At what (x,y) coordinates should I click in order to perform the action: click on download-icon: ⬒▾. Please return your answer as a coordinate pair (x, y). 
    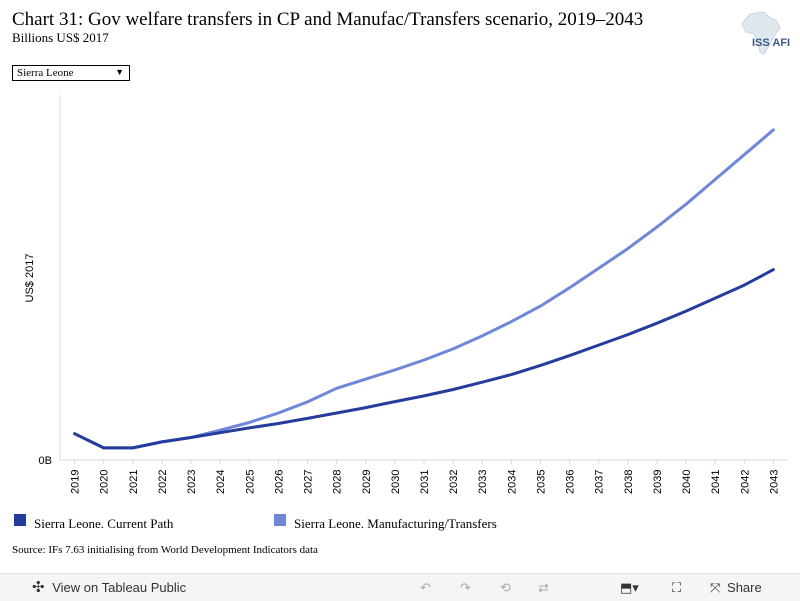
    Looking at the image, I should click on (629, 587).